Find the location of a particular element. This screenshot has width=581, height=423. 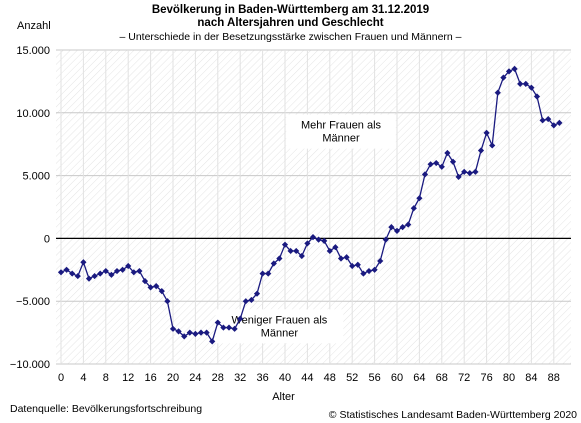

annotation-text: Weniger Frauen als is located at coordinates (280, 320).